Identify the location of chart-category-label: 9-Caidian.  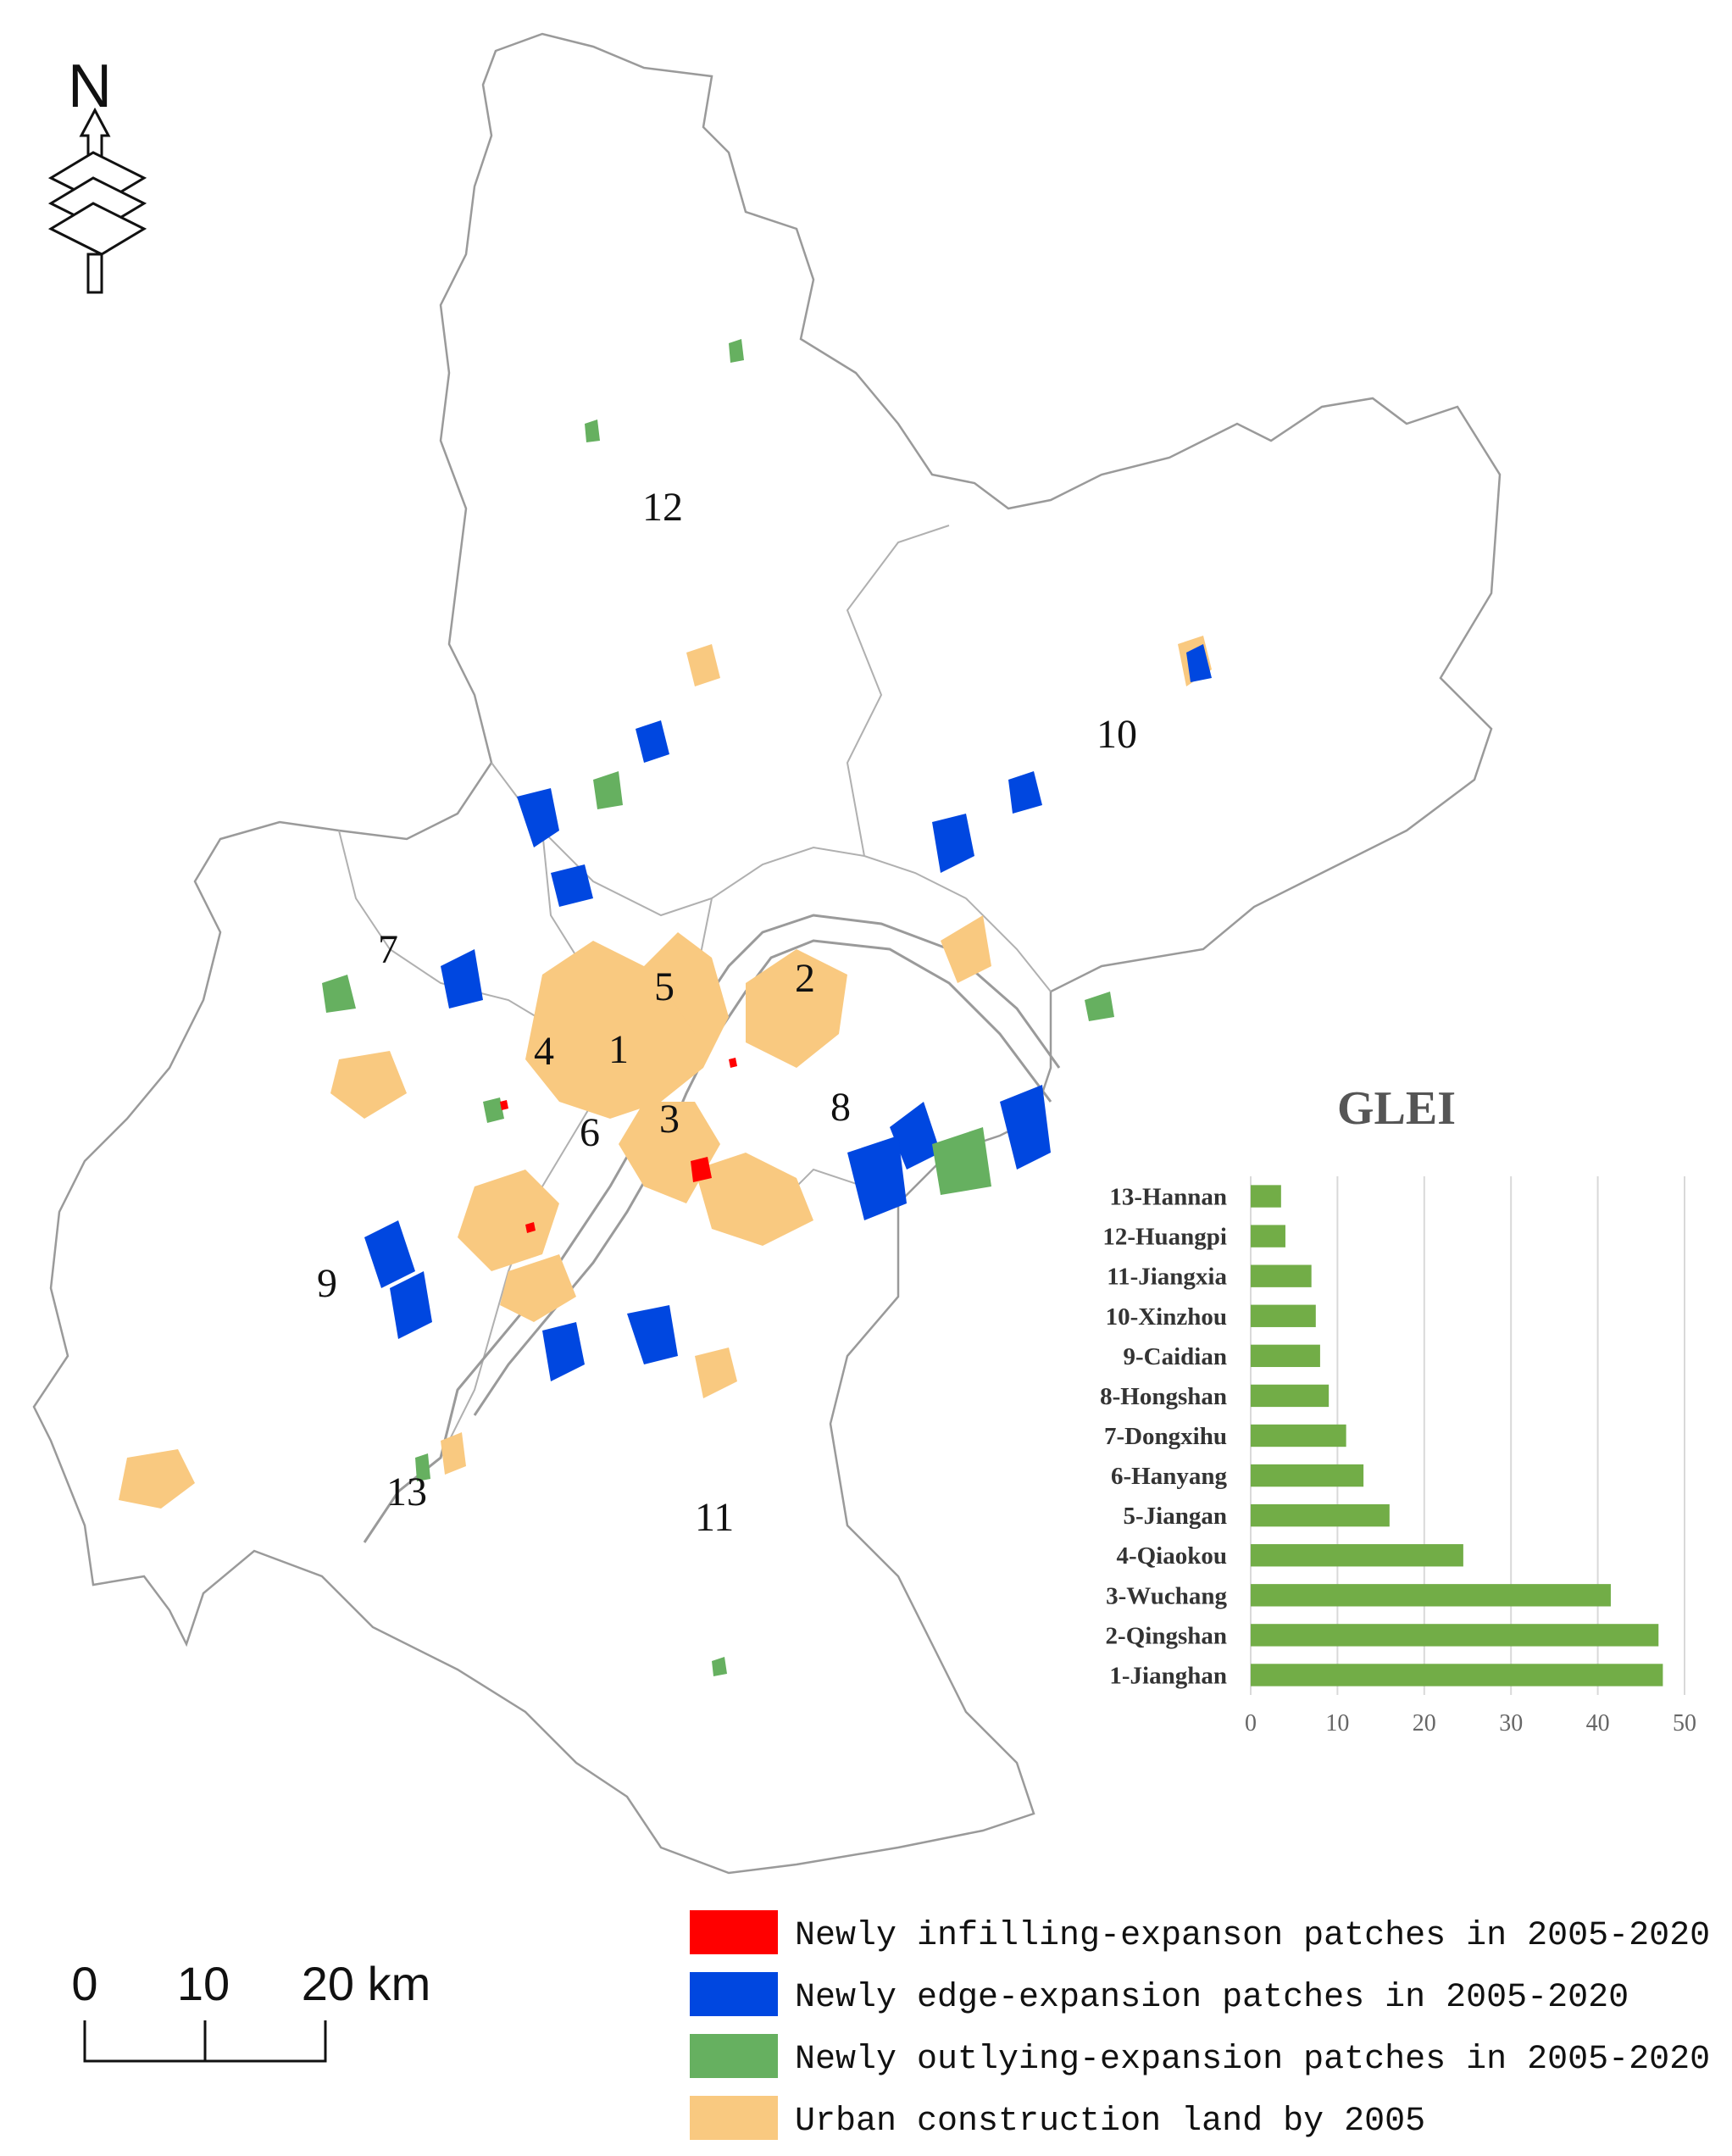
(1175, 1356).